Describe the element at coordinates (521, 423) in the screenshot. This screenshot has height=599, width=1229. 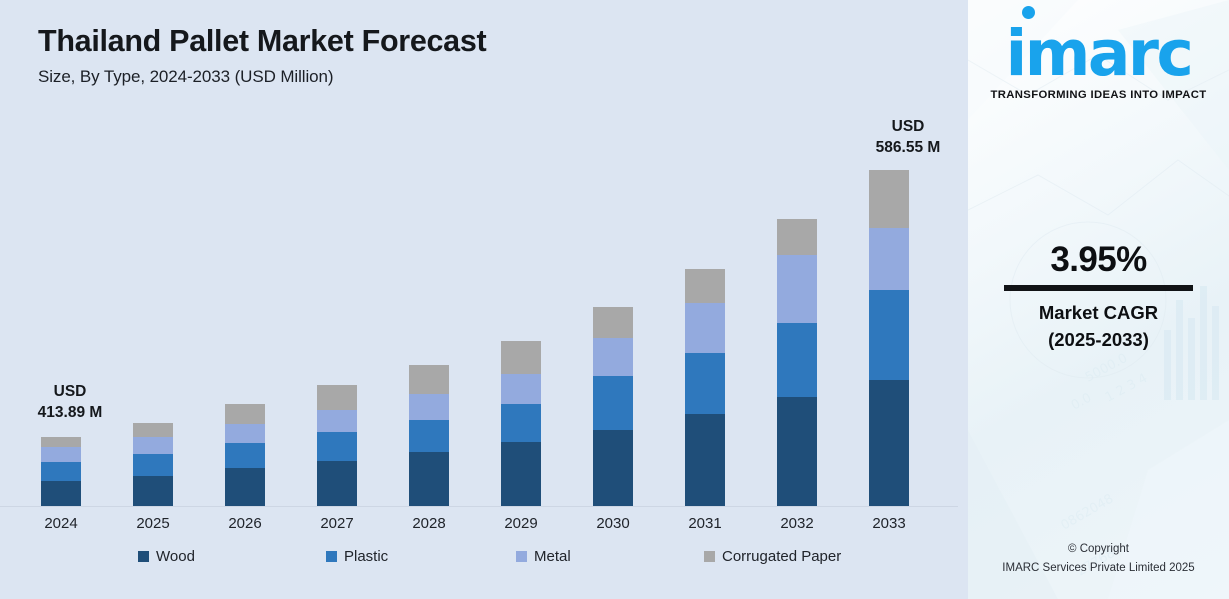
I see `stacked-bar-2029` at that location.